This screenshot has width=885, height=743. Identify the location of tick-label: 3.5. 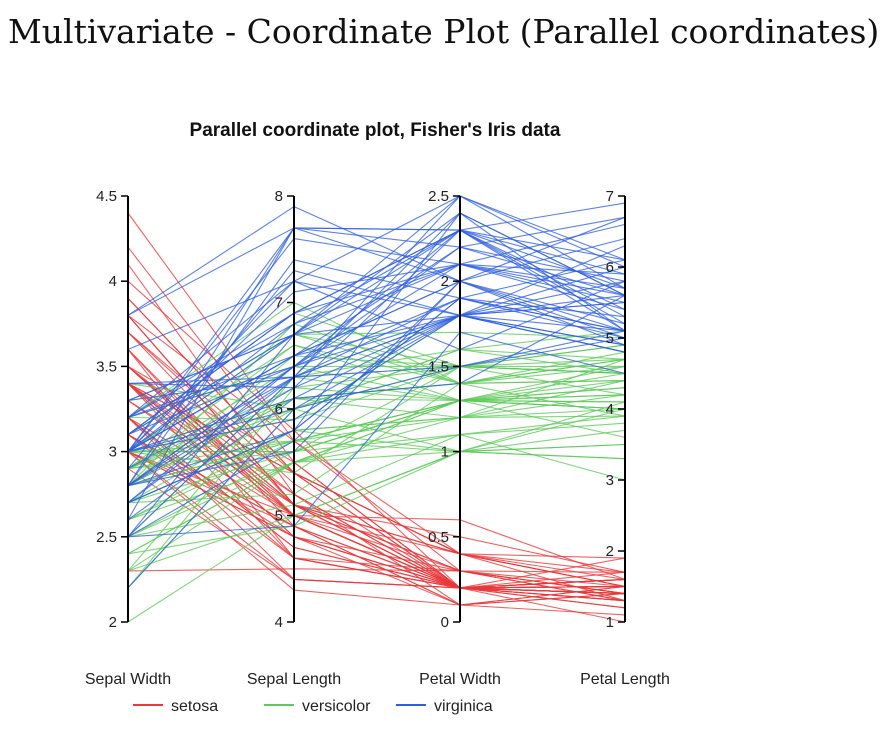
(106, 366).